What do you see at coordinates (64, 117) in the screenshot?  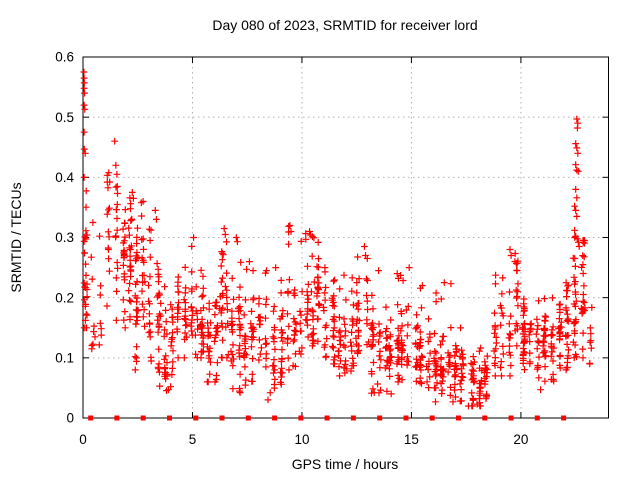 I see `y-tick-label: 0.5` at bounding box center [64, 117].